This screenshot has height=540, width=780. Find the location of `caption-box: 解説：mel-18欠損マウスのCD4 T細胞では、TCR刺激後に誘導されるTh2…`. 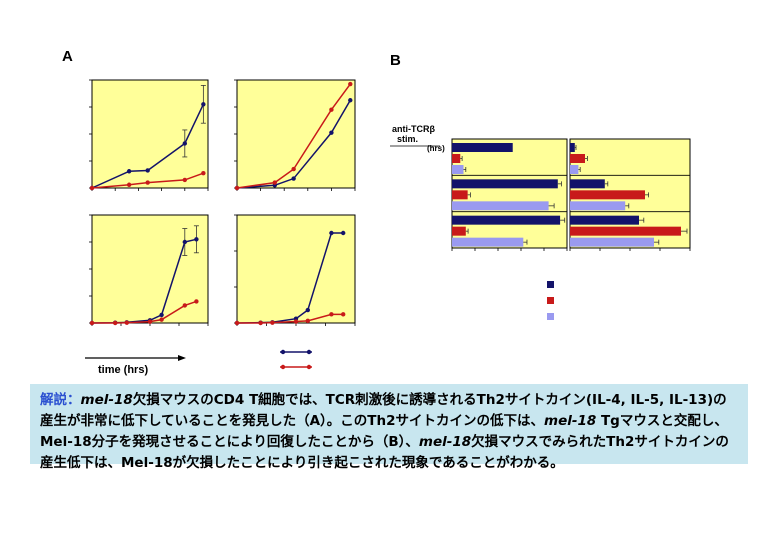

caption-box: 解説：mel-18欠損マウスのCD4 T細胞では、TCR刺激後に誘導されるTh2… is located at coordinates (389, 427).